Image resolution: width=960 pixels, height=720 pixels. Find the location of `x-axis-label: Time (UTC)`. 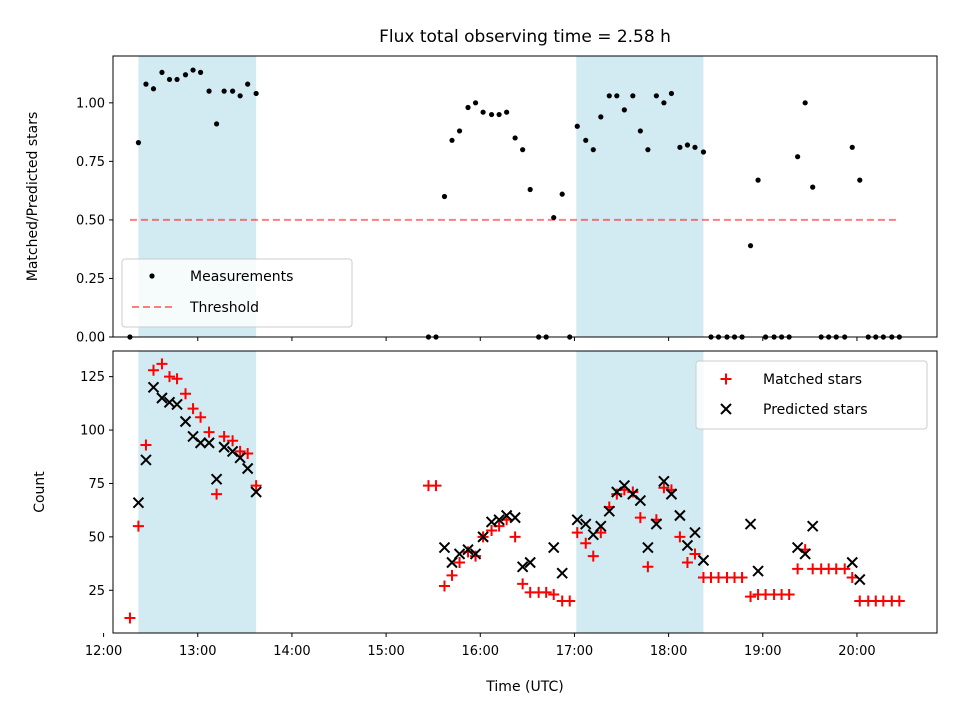

x-axis-label: Time (UTC) is located at coordinates (524, 687).